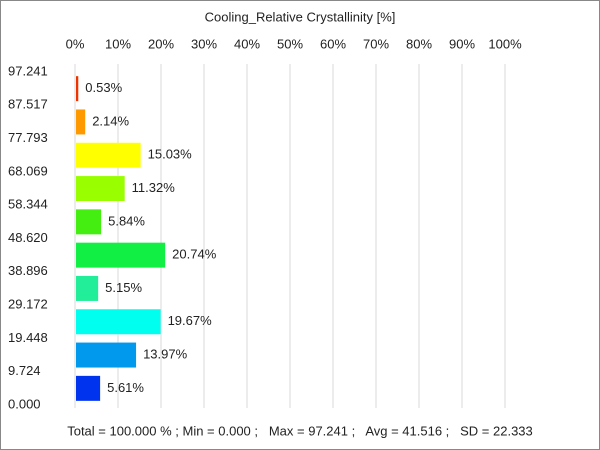 Image resolution: width=600 pixels, height=450 pixels. Describe the element at coordinates (28, 104) in the screenshot. I see `y-tick-label: 87.517` at that location.